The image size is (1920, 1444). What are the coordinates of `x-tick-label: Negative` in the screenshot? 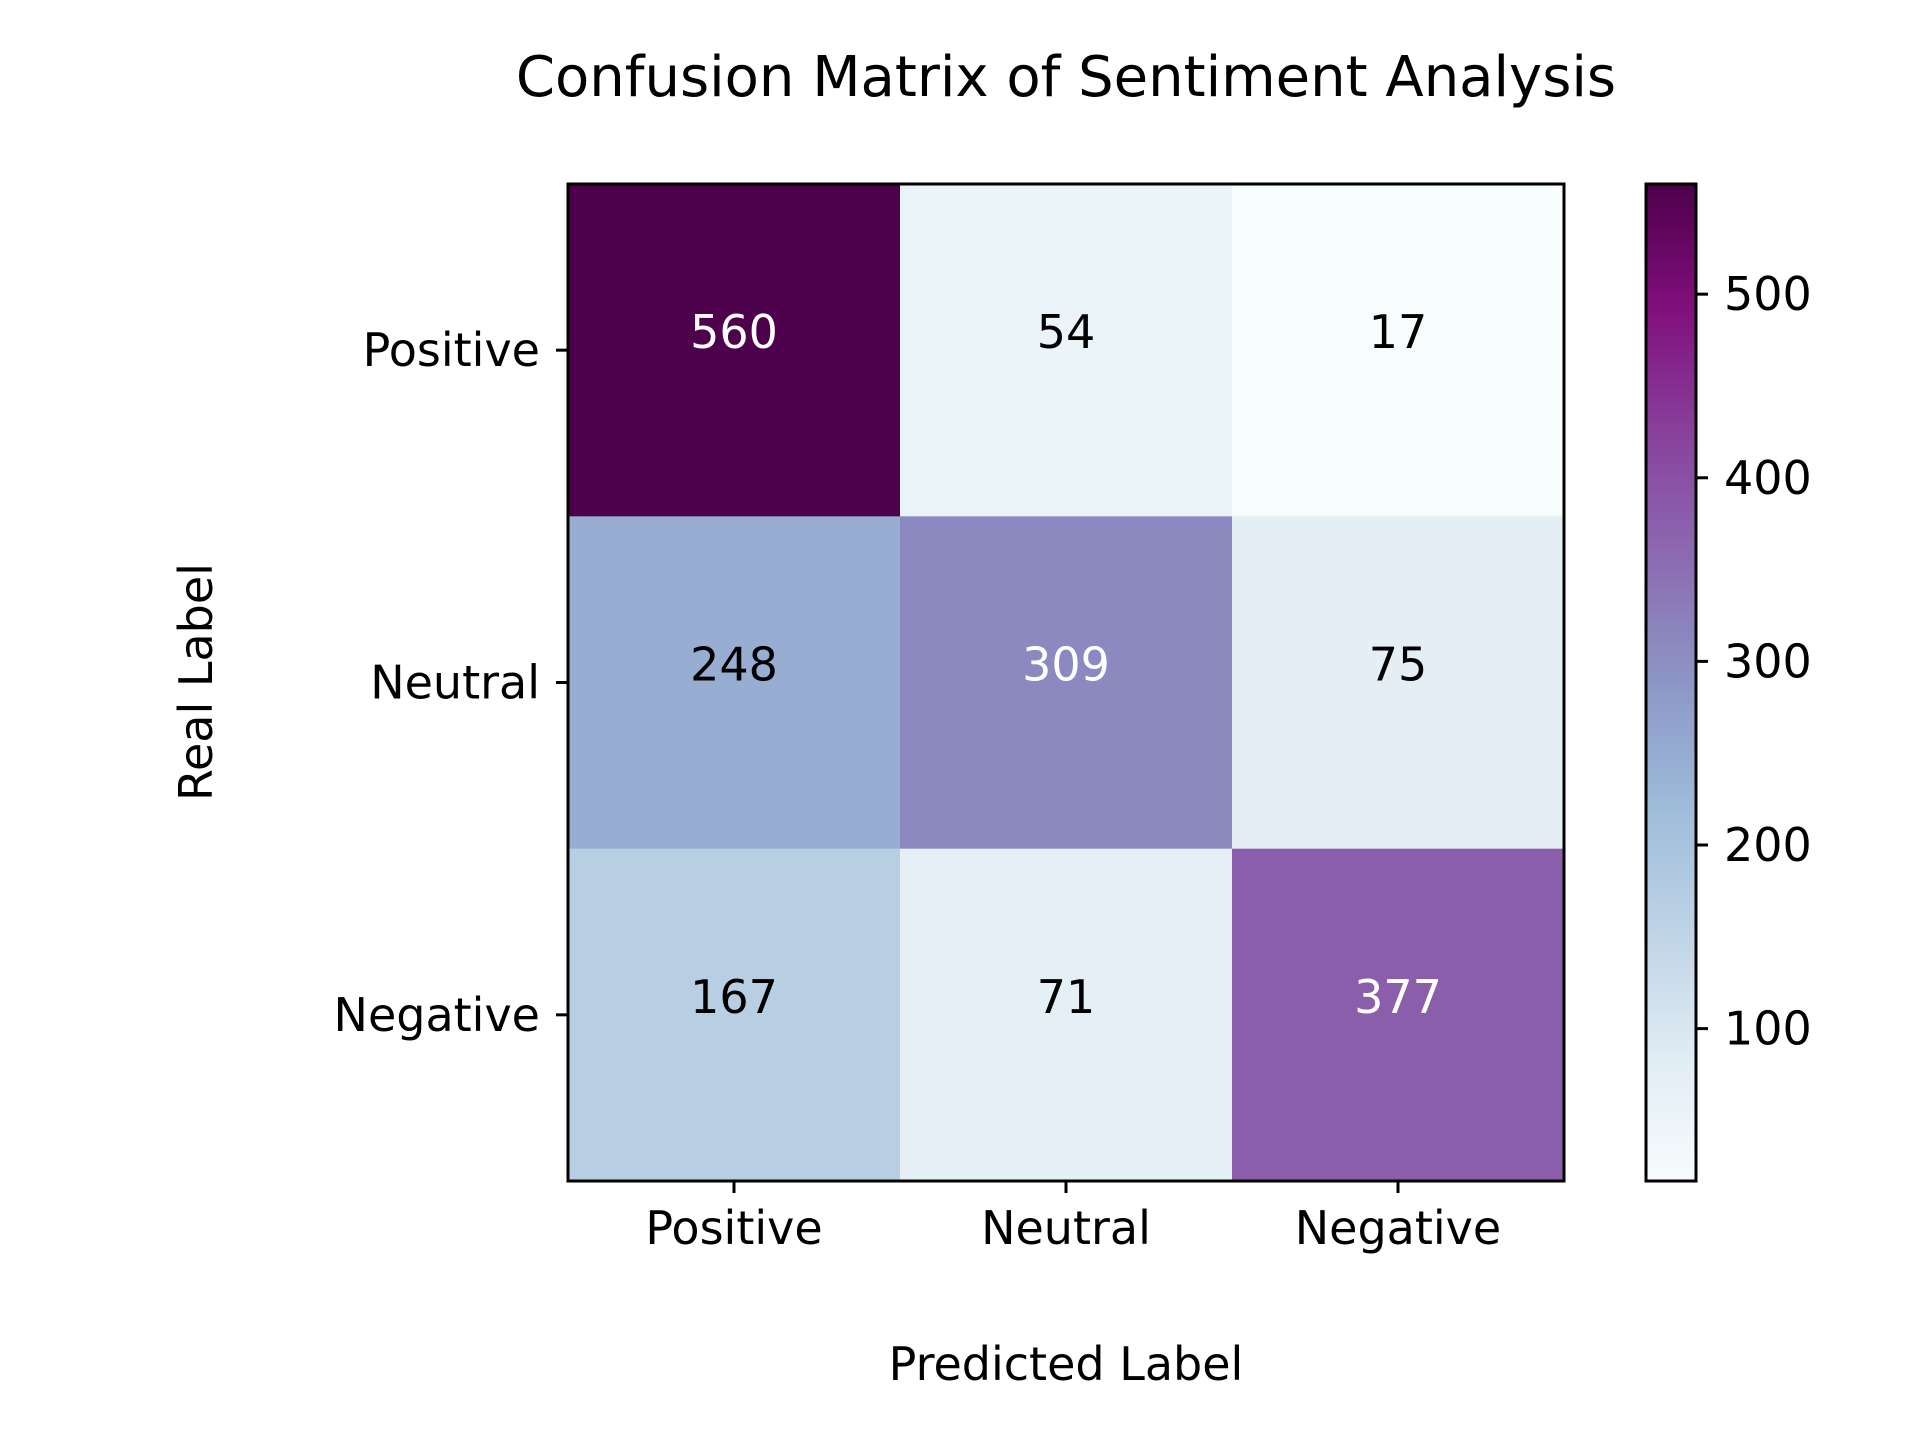 It's located at (1398, 1228).